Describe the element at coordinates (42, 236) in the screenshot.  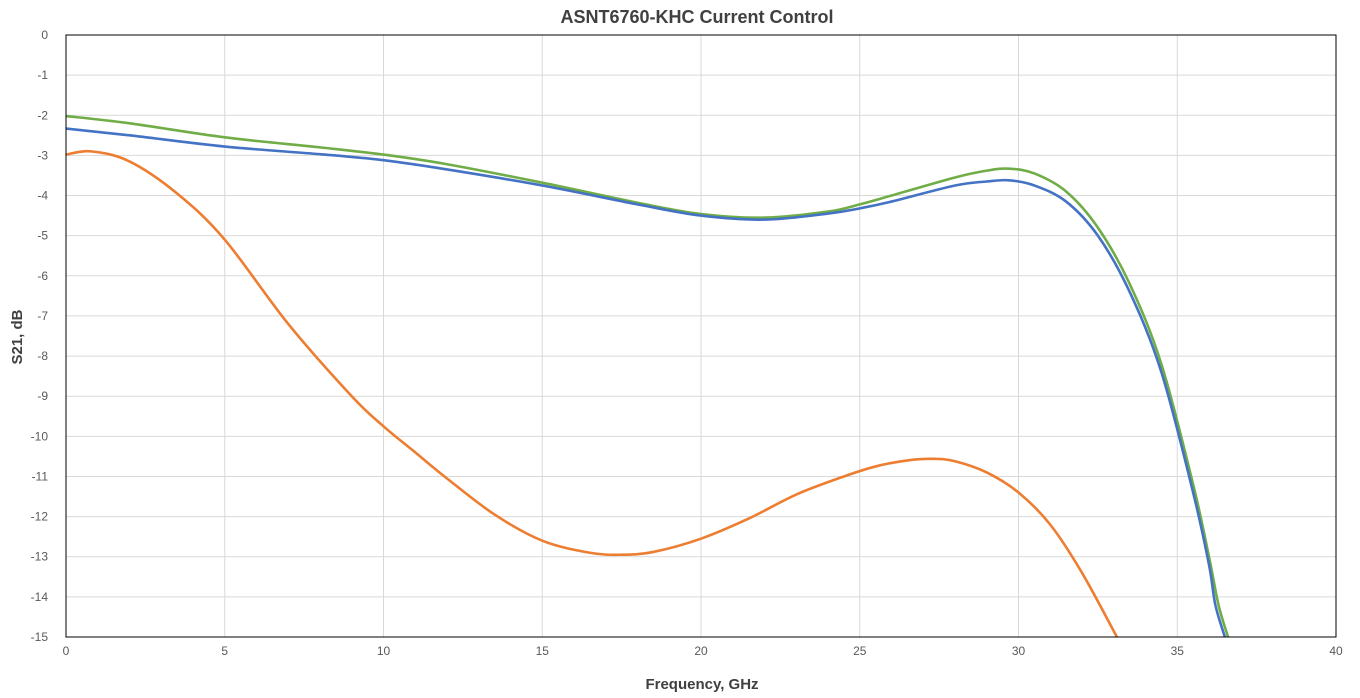
I see `y-tick-label: -5` at that location.